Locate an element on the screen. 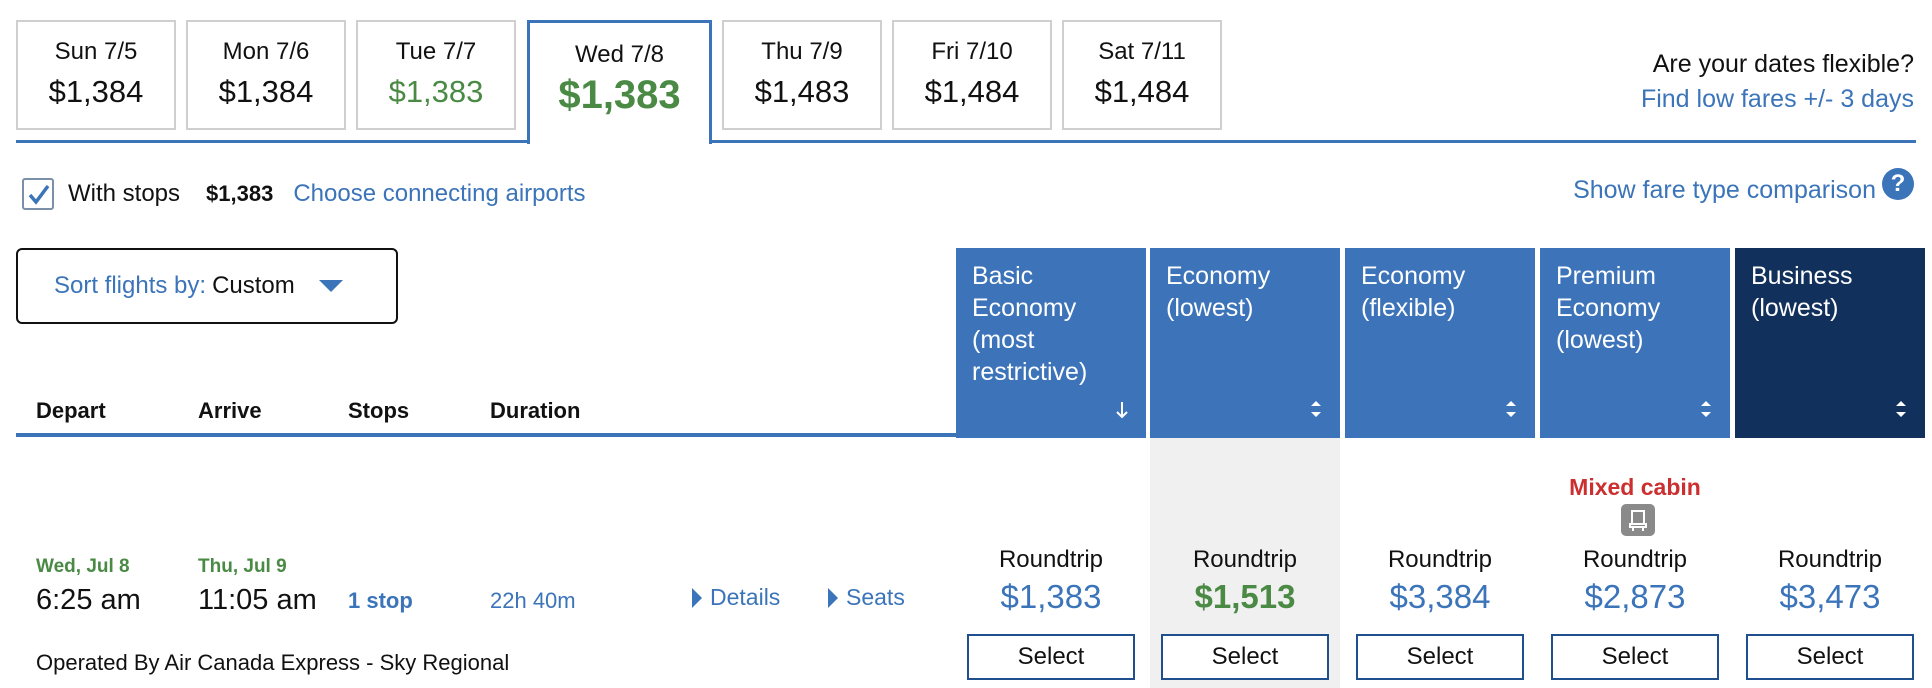 This screenshot has width=1932, height=688. column-duration: Duration is located at coordinates (535, 410).